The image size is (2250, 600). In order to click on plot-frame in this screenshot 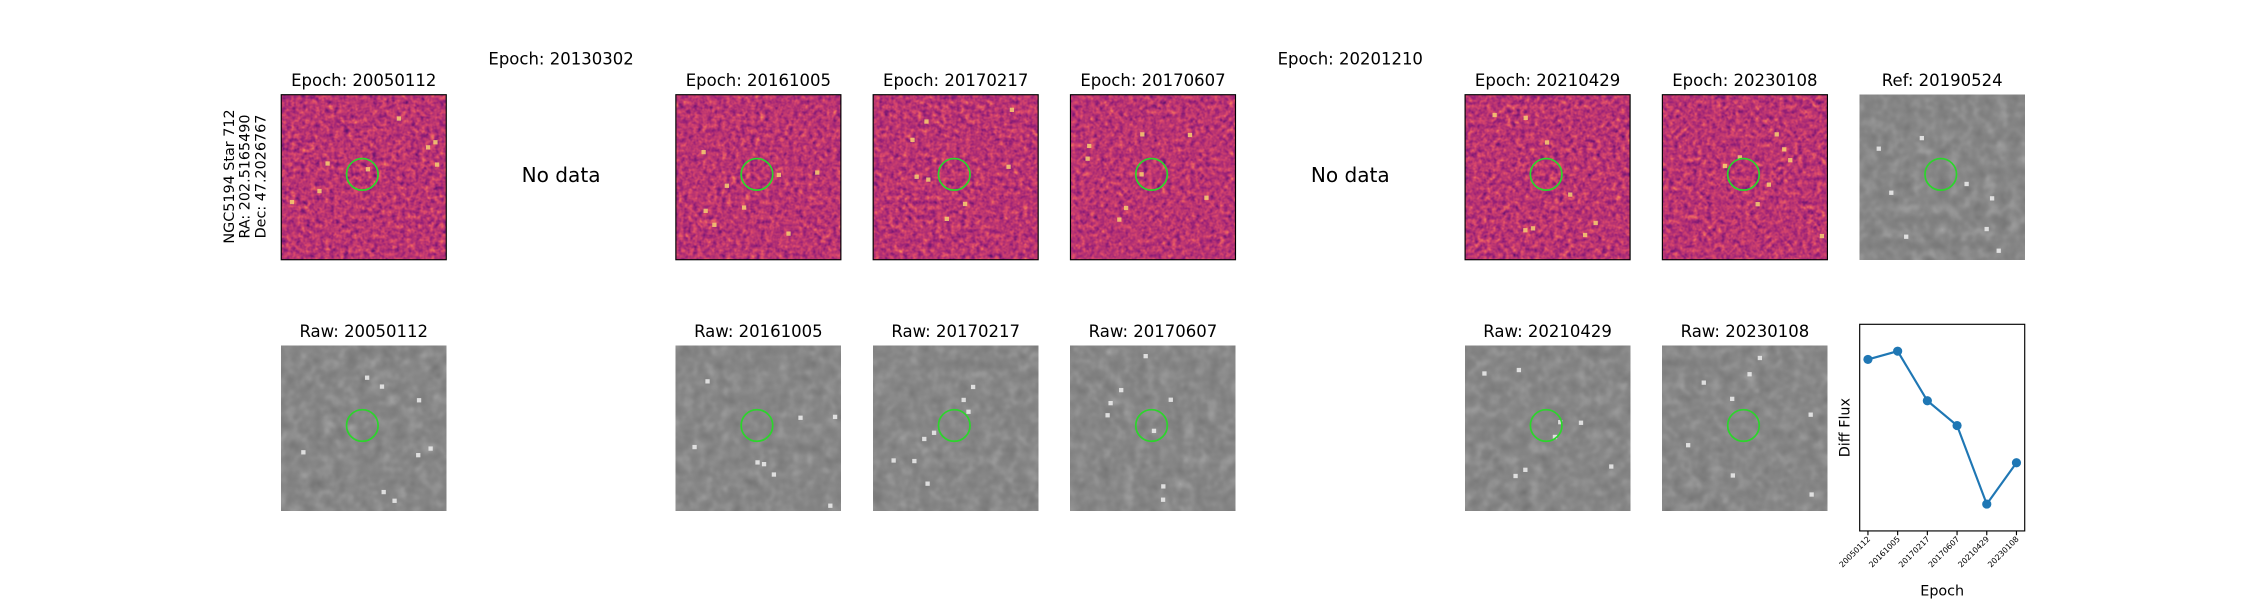, I will do `click(1942, 427)`.